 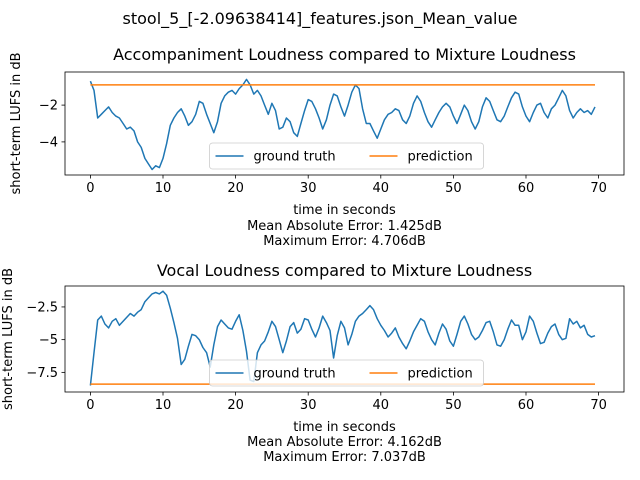 I want to click on chart-1-caption-2: Maximum Error: 7.037dB, so click(x=344, y=457).